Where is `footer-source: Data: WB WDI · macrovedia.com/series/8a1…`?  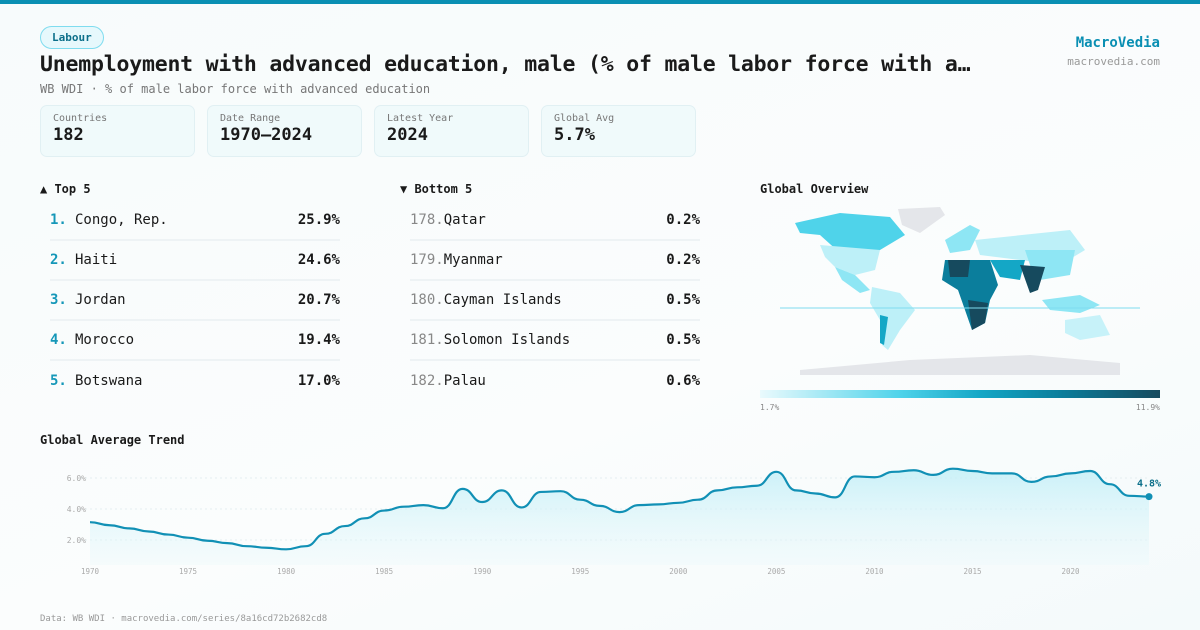 footer-source: Data: WB WDI · macrovedia.com/series/8a1… is located at coordinates (184, 619).